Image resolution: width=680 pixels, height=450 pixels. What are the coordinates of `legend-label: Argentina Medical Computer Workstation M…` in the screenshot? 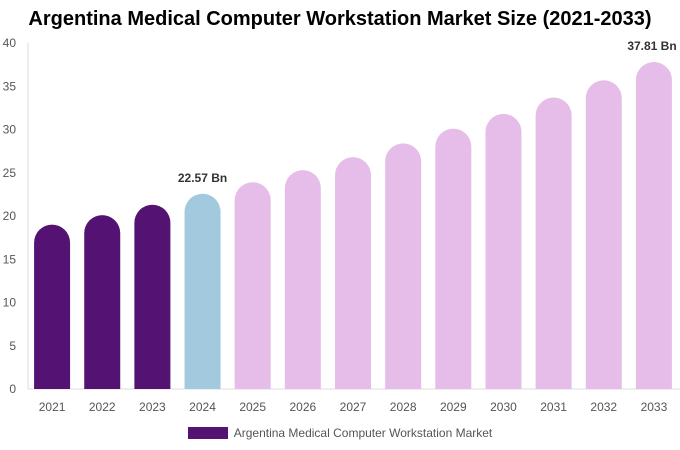 It's located at (363, 433).